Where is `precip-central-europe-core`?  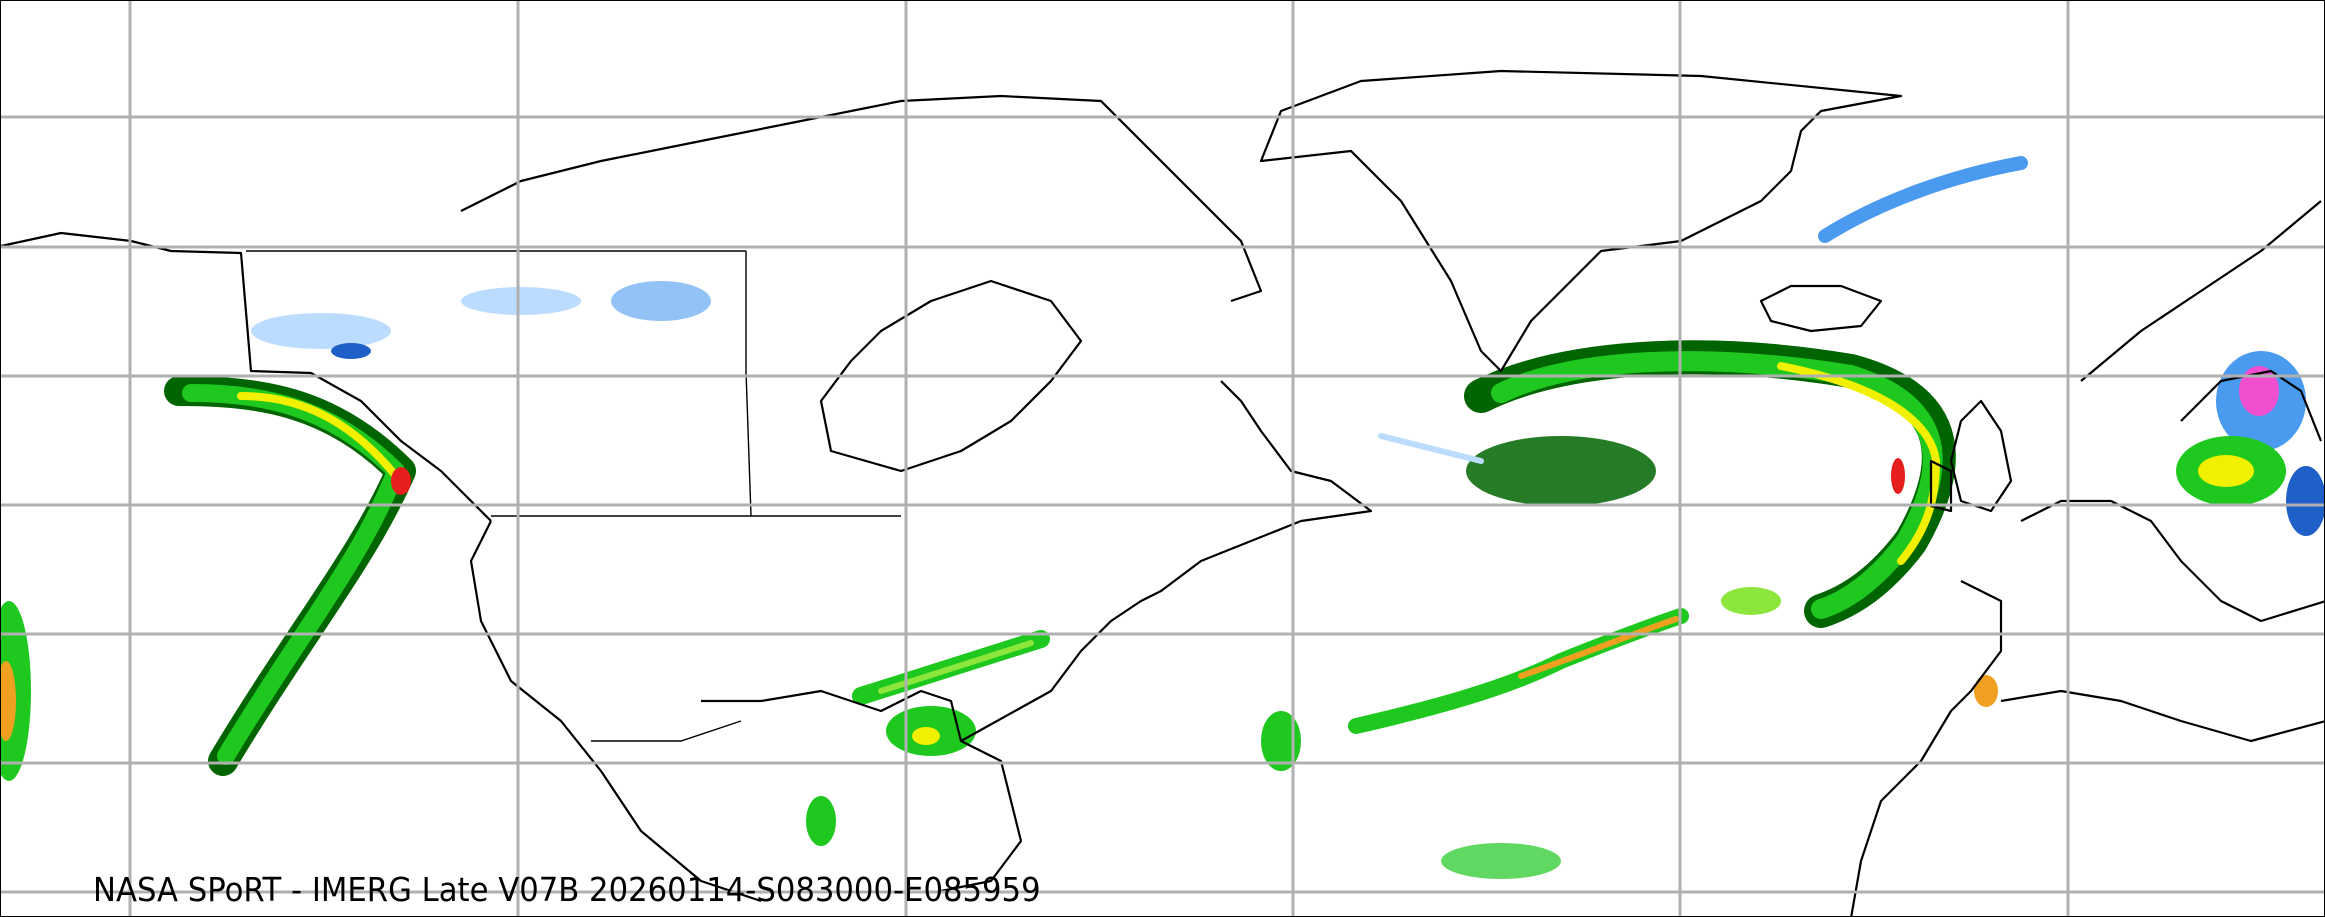
precip-central-europe-core is located at coordinates (2226, 471).